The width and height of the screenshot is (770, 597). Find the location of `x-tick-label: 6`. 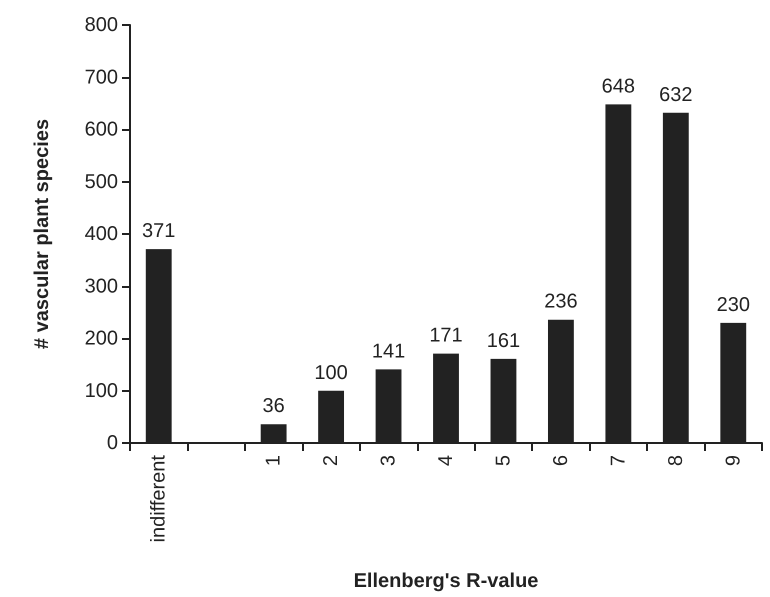

x-tick-label: 6 is located at coordinates (561, 460).